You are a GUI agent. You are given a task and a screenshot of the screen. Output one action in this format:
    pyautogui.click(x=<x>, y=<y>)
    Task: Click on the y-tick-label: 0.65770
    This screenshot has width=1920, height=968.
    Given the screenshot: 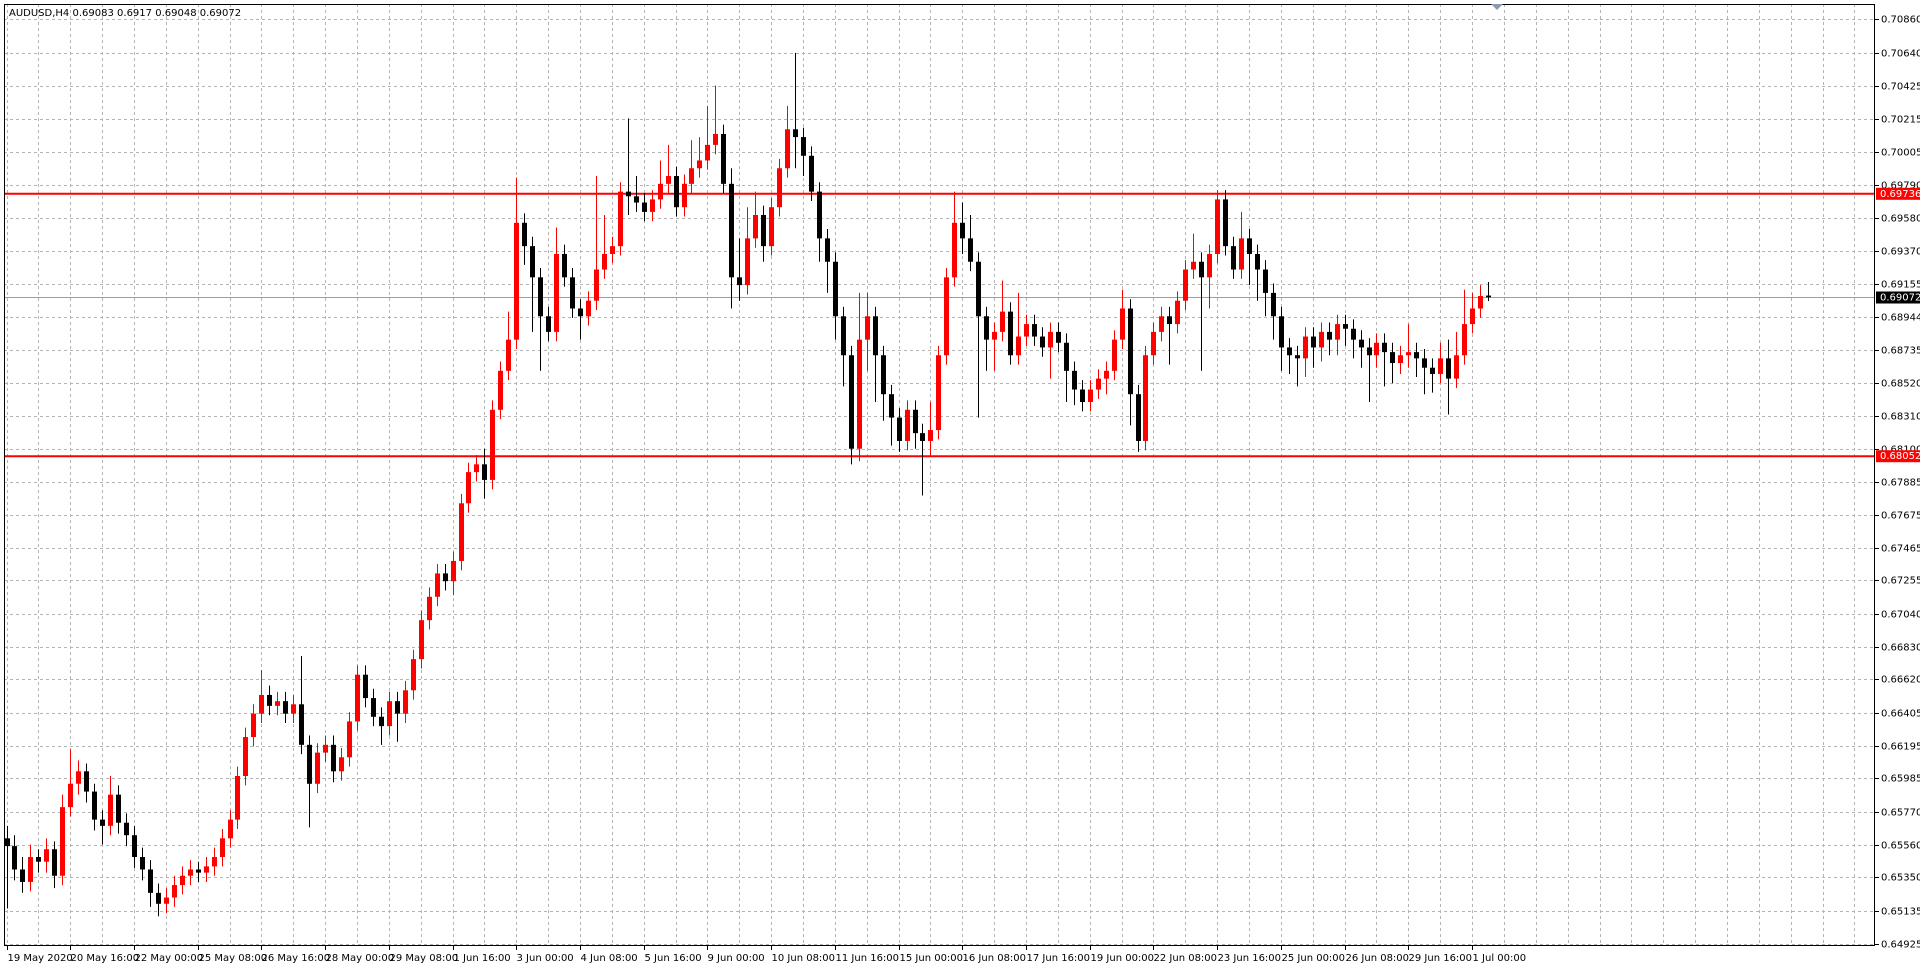 What is the action you would take?
    pyautogui.click(x=1900, y=813)
    